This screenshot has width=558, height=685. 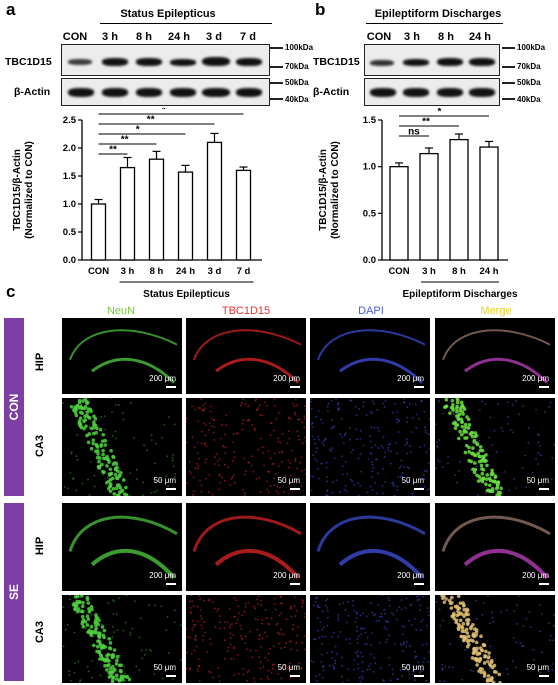 What do you see at coordinates (299, 47) in the screenshot?
I see `mw-marker: 100kDa` at bounding box center [299, 47].